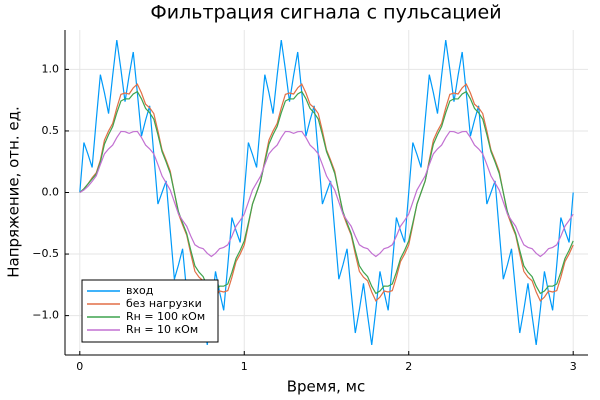 The image size is (600, 400). Describe the element at coordinates (162, 329) in the screenshot. I see `legend-label: Rн = 10 кОм` at that location.